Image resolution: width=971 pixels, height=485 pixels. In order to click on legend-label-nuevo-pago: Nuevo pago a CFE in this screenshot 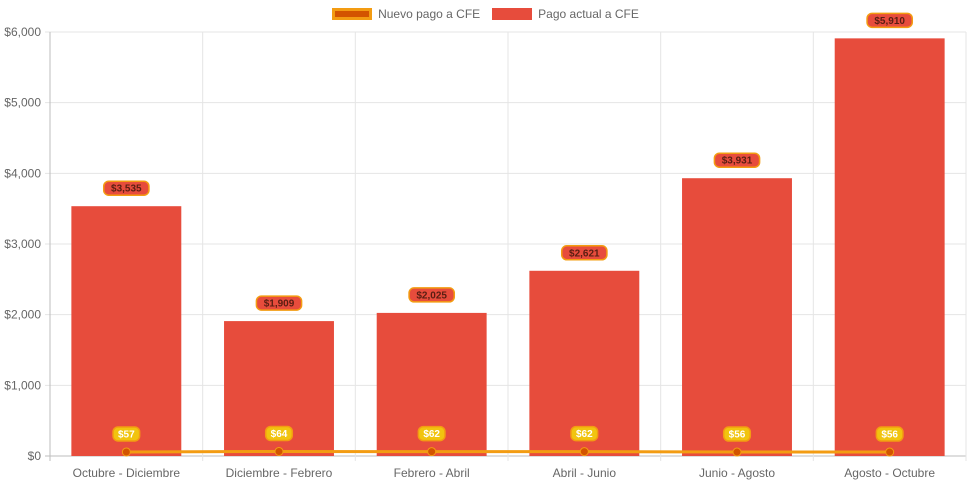, I will do `click(429, 14)`.